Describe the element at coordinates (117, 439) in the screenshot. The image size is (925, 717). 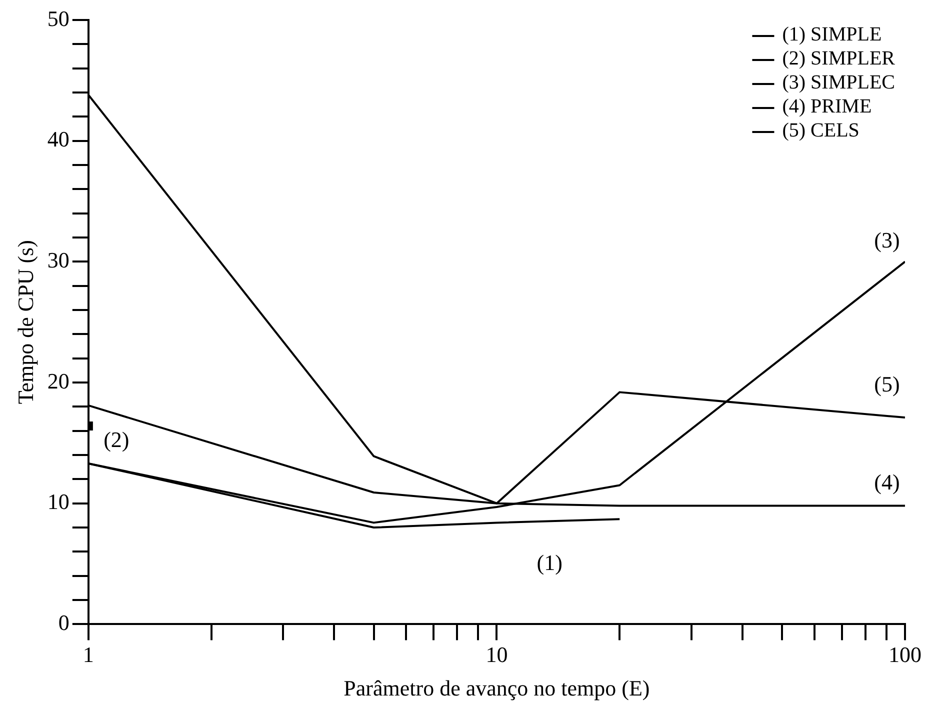
I see `annotation: (2)` at that location.